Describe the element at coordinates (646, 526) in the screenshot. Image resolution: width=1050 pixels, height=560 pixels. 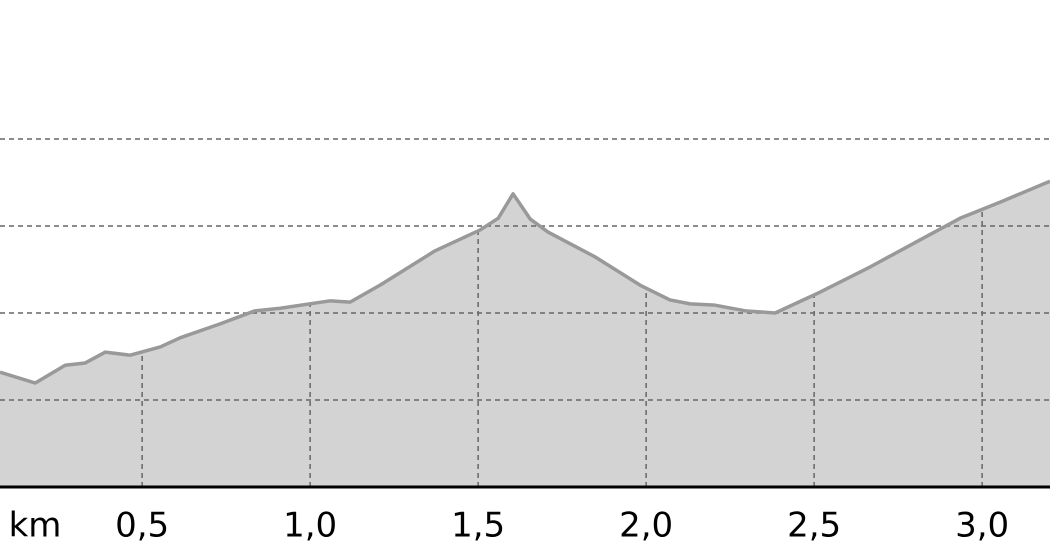
I see `x-tick-label: 2,0` at that location.